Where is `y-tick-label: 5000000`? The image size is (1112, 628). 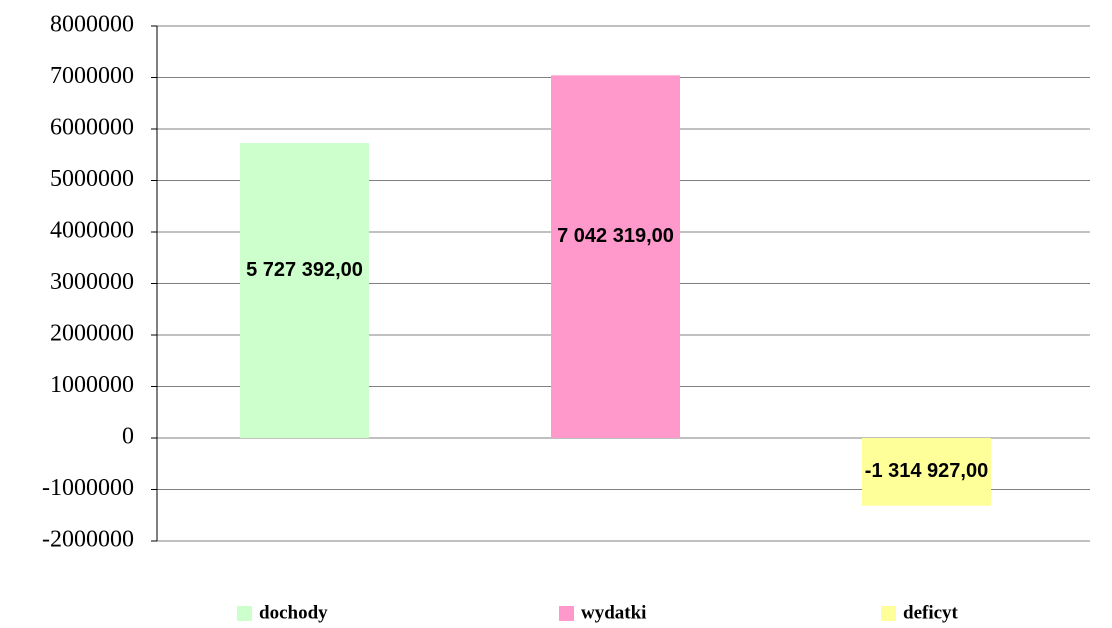
y-tick-label: 5000000 is located at coordinates (92, 179).